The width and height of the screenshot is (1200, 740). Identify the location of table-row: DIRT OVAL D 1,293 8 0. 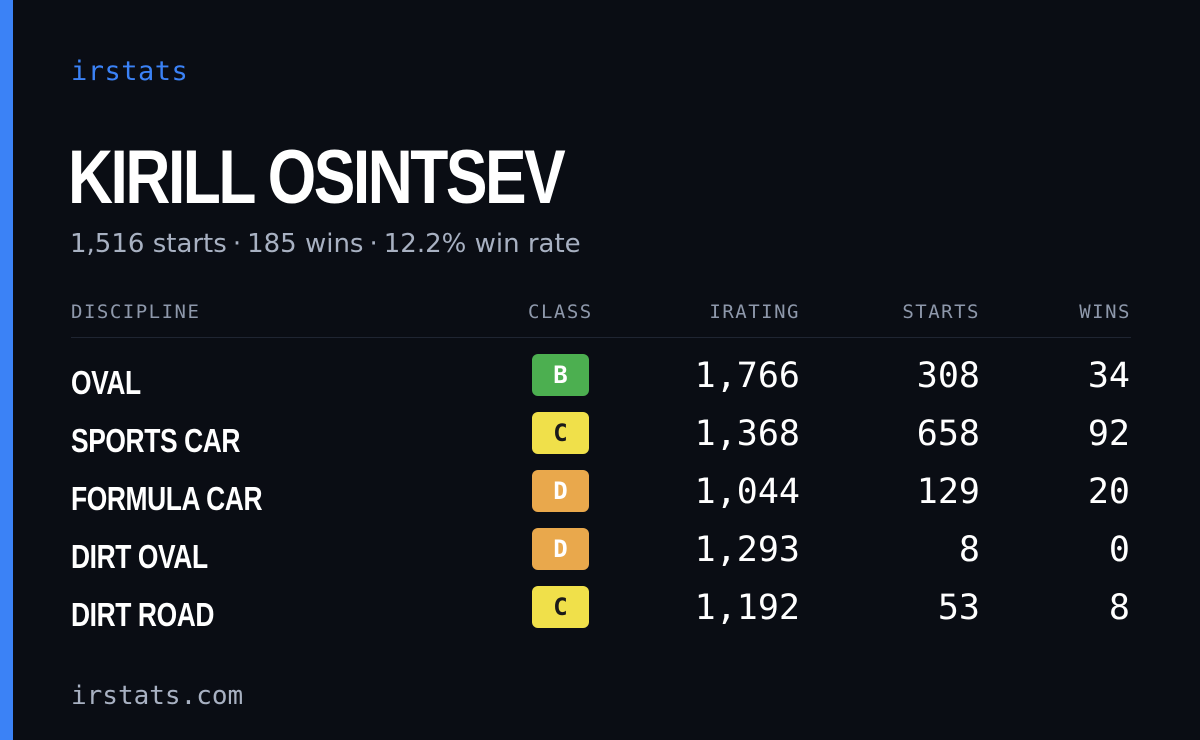
(601, 557).